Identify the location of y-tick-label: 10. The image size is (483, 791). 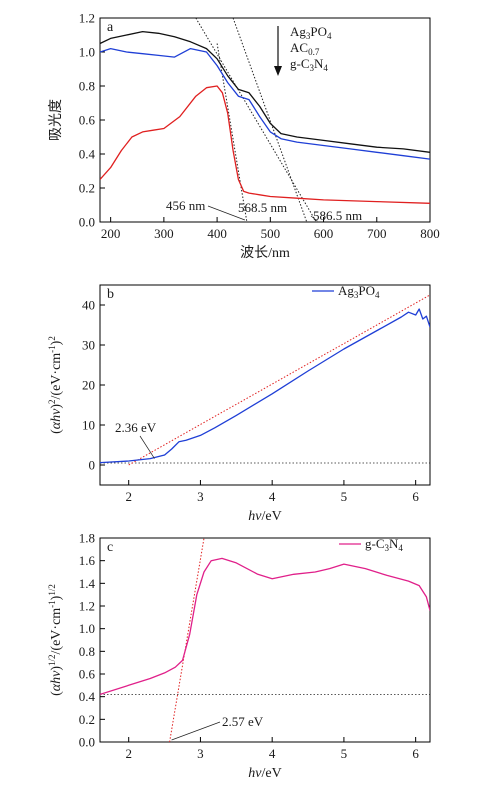
(88, 425).